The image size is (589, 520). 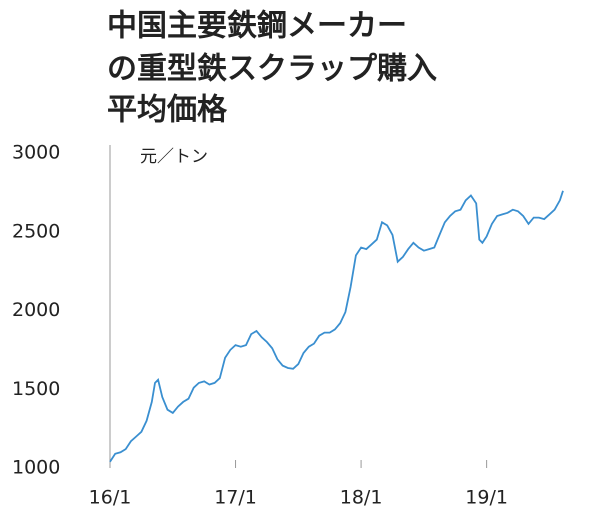 I want to click on y-tick-label: 3000, so click(x=36, y=153).